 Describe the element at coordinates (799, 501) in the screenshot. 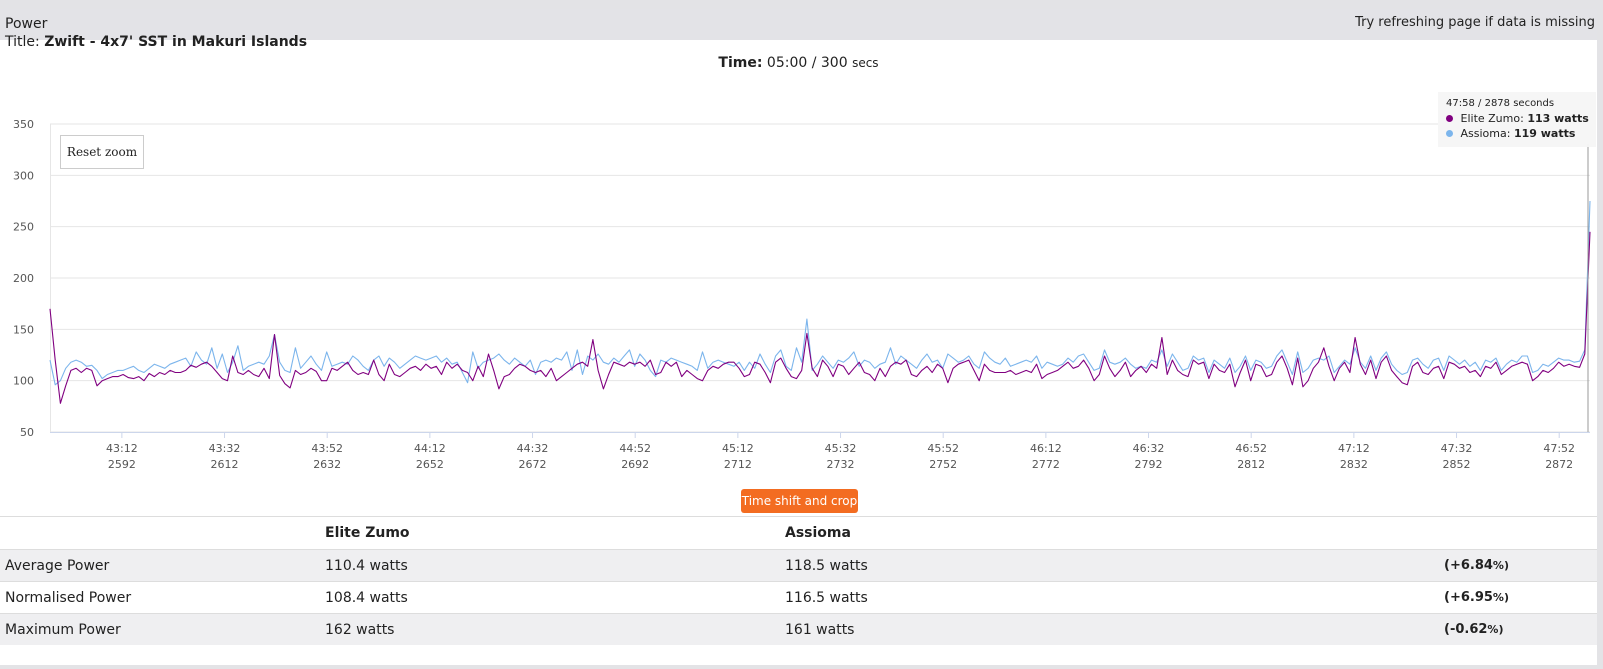

I see `time-shift-crop-button: Time shift and crop` at that location.